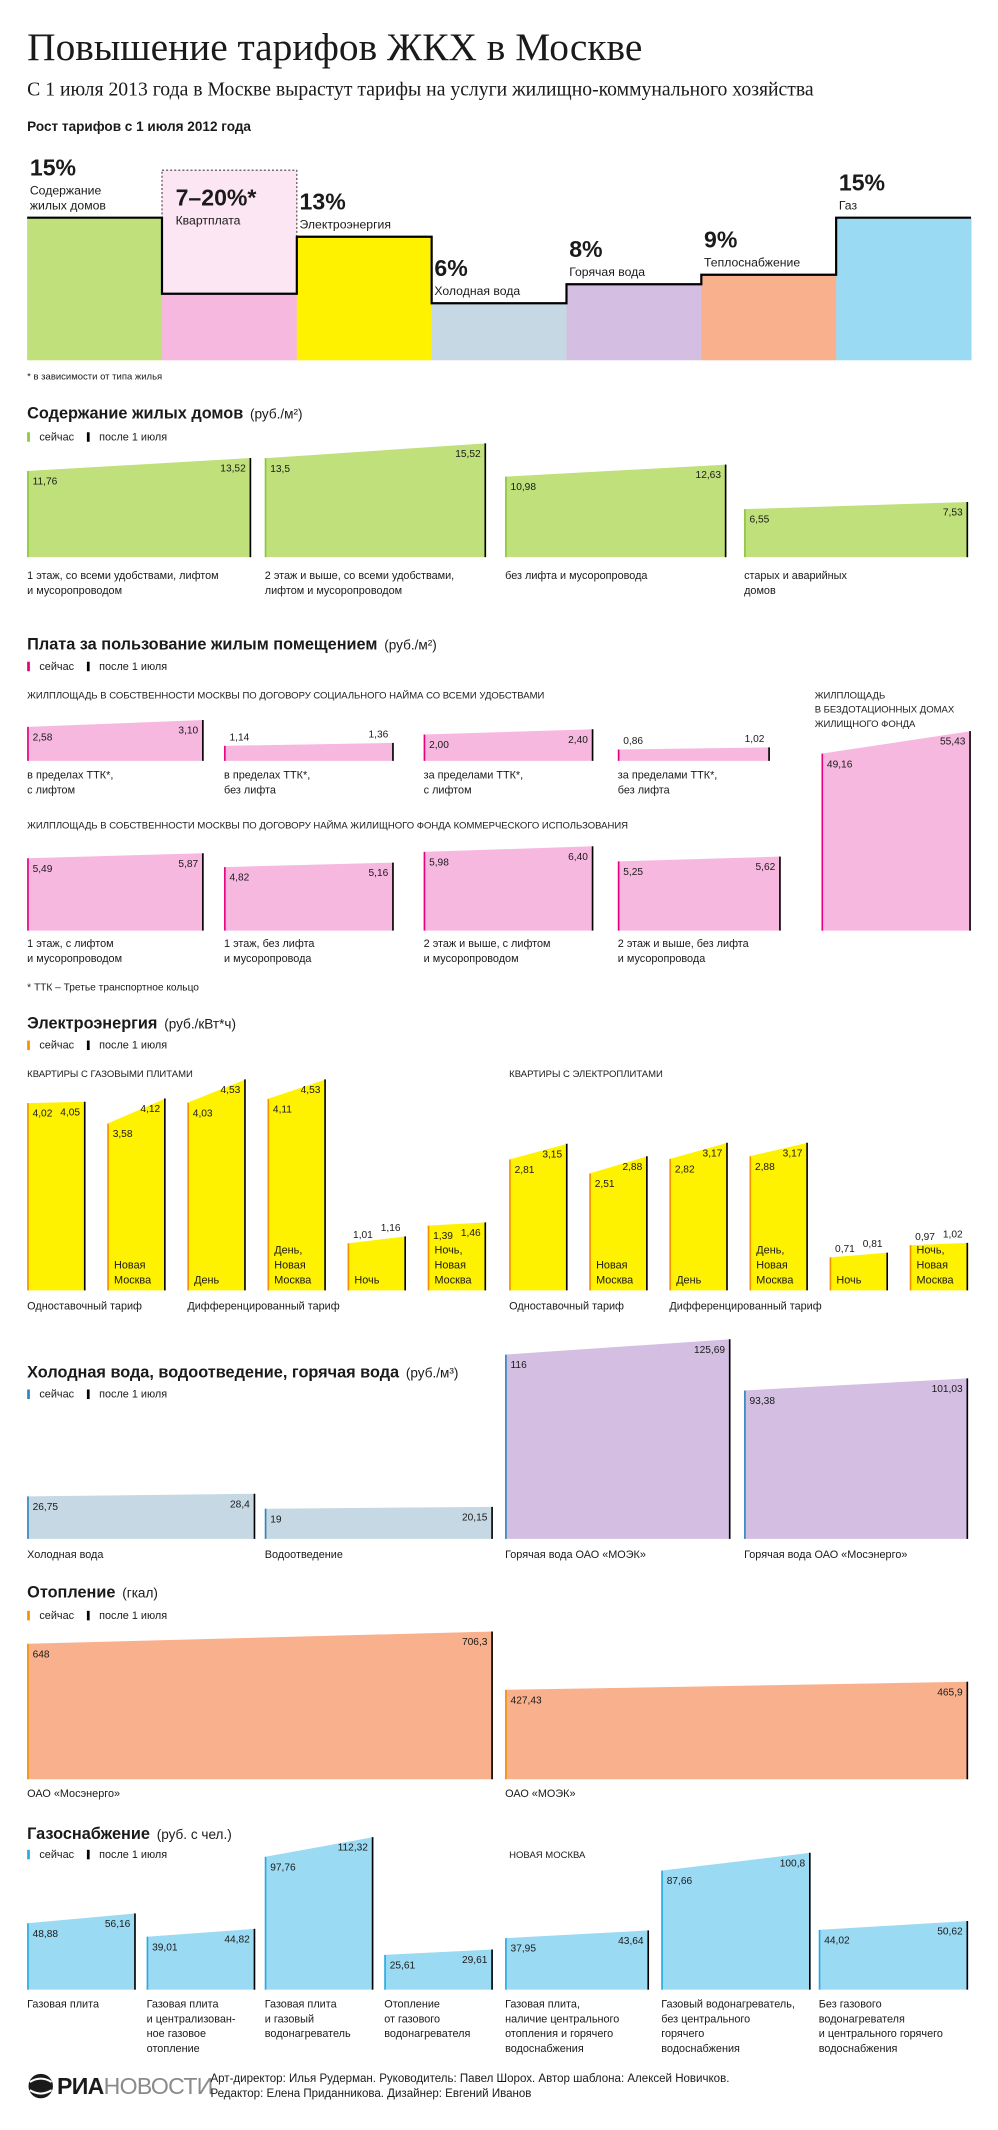 The height and width of the screenshot is (2130, 998). I want to click on panel-label: лифтом и мусоропроводом, so click(333, 591).